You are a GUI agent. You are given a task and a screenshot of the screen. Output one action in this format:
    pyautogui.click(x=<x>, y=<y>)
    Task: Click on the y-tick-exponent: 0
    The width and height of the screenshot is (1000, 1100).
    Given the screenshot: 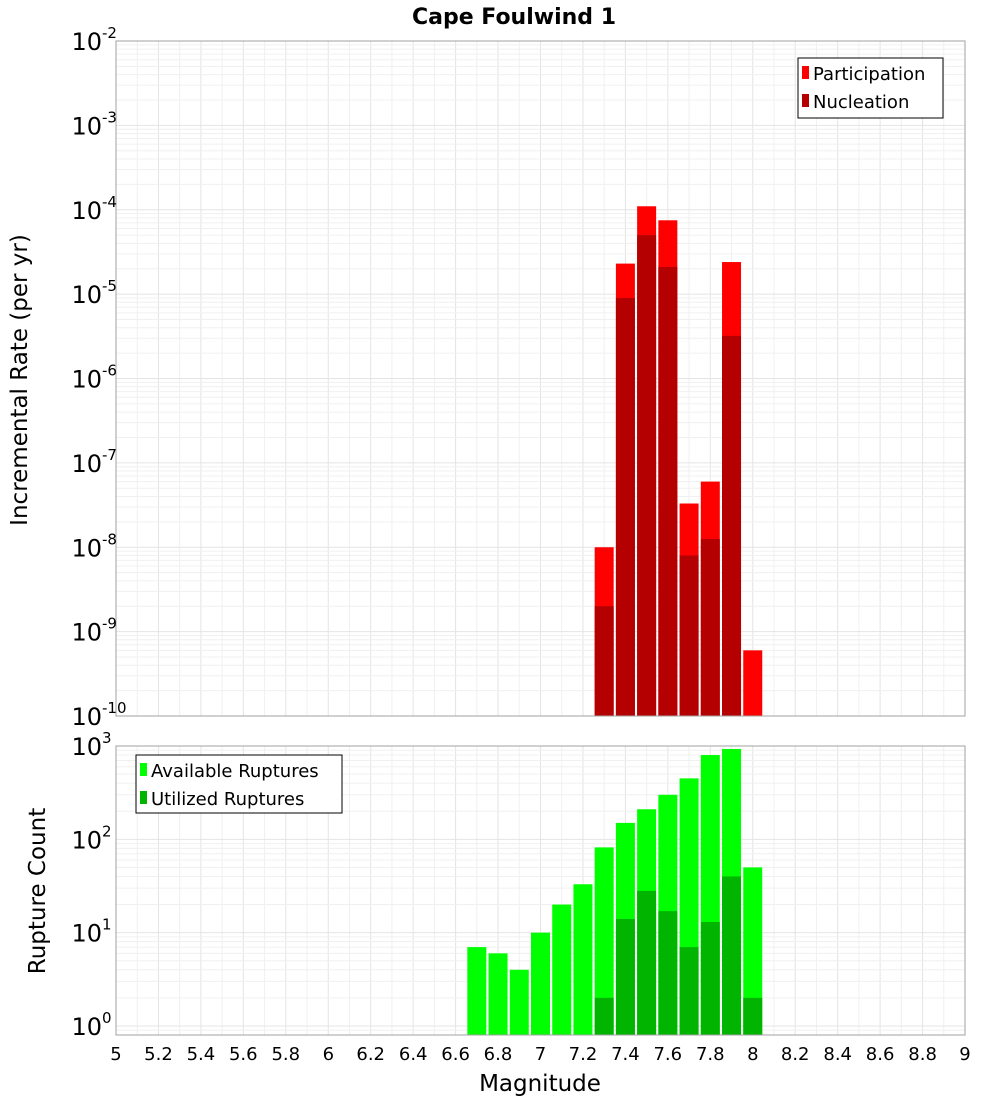 What is the action you would take?
    pyautogui.click(x=107, y=1018)
    